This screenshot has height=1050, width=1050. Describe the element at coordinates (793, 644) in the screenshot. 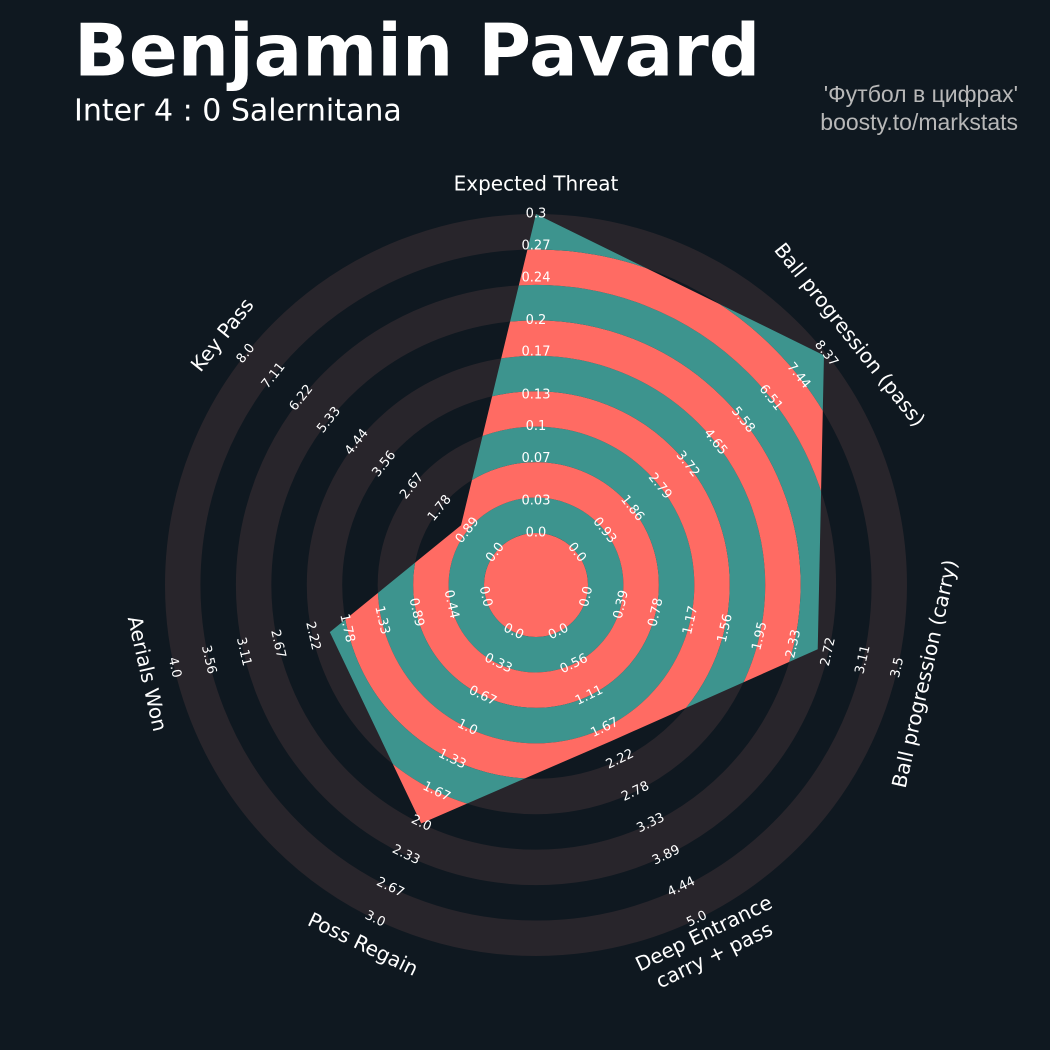

I see `tick-label: 2.33` at that location.